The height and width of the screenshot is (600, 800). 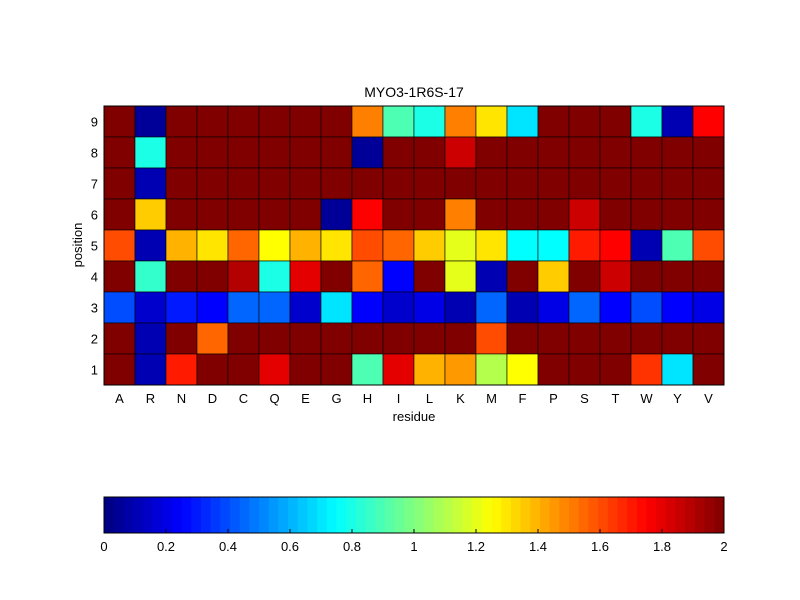 What do you see at coordinates (367, 338) in the screenshot?
I see `heatmap-cell-2-H` at bounding box center [367, 338].